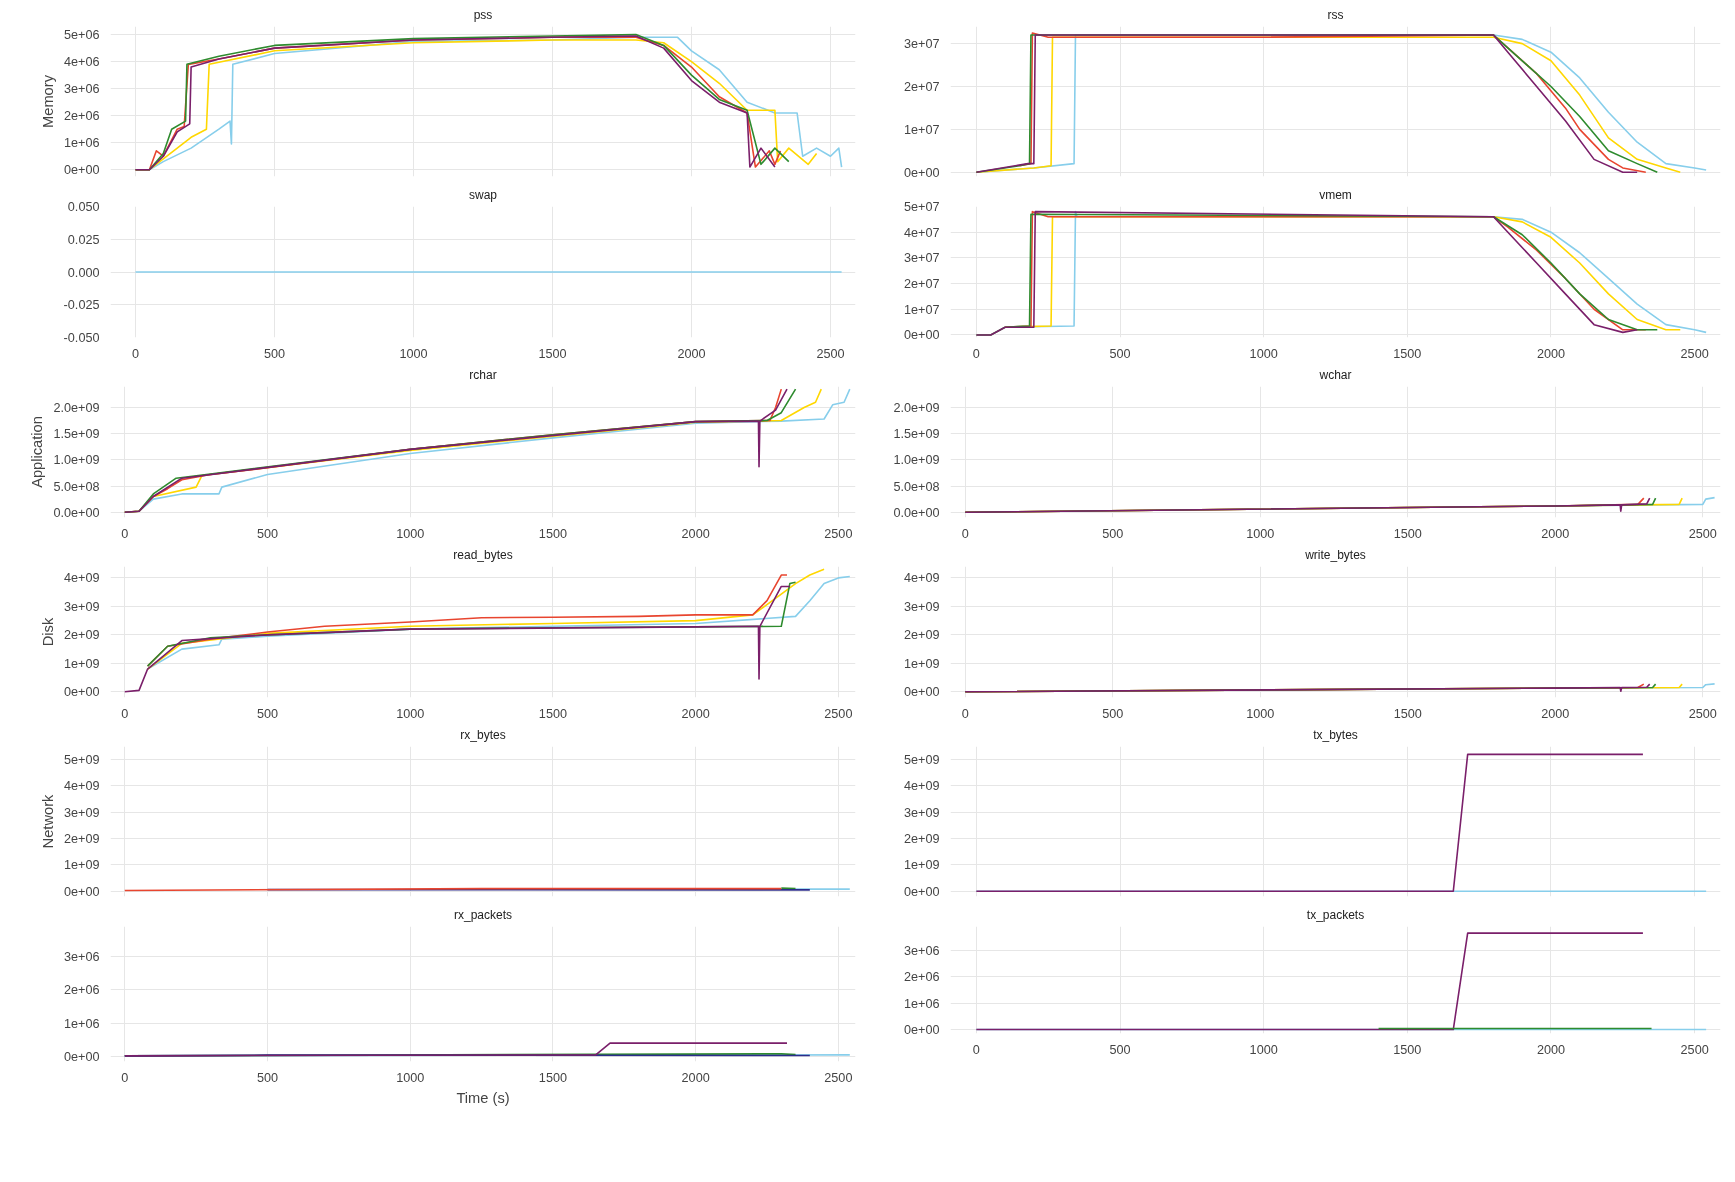 This screenshot has height=1182, width=1735. Describe the element at coordinates (921, 207) in the screenshot. I see `y-tick-label: 5e+07` at that location.